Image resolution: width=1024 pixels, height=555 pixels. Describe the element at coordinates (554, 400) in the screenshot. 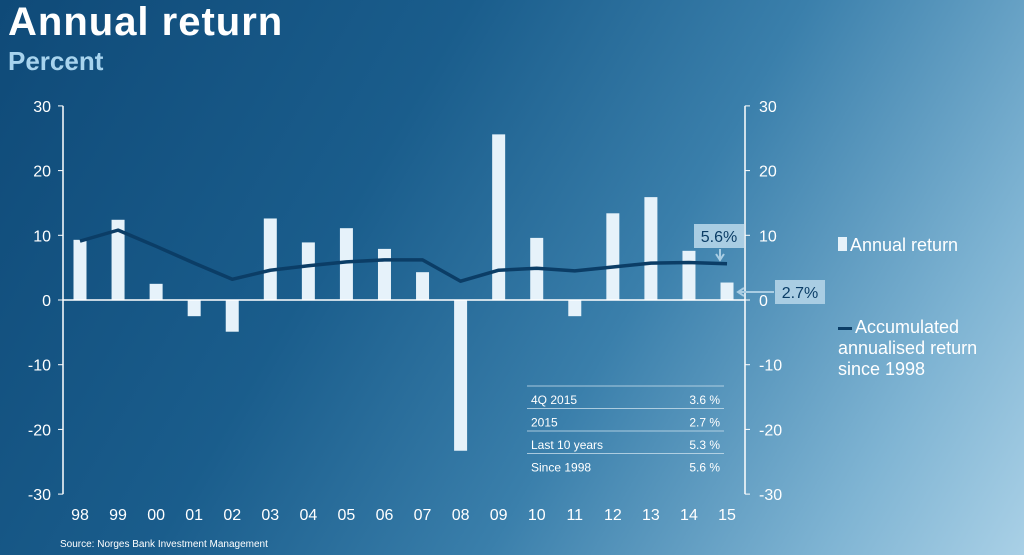

I see `table-label: 4Q 2015` at that location.